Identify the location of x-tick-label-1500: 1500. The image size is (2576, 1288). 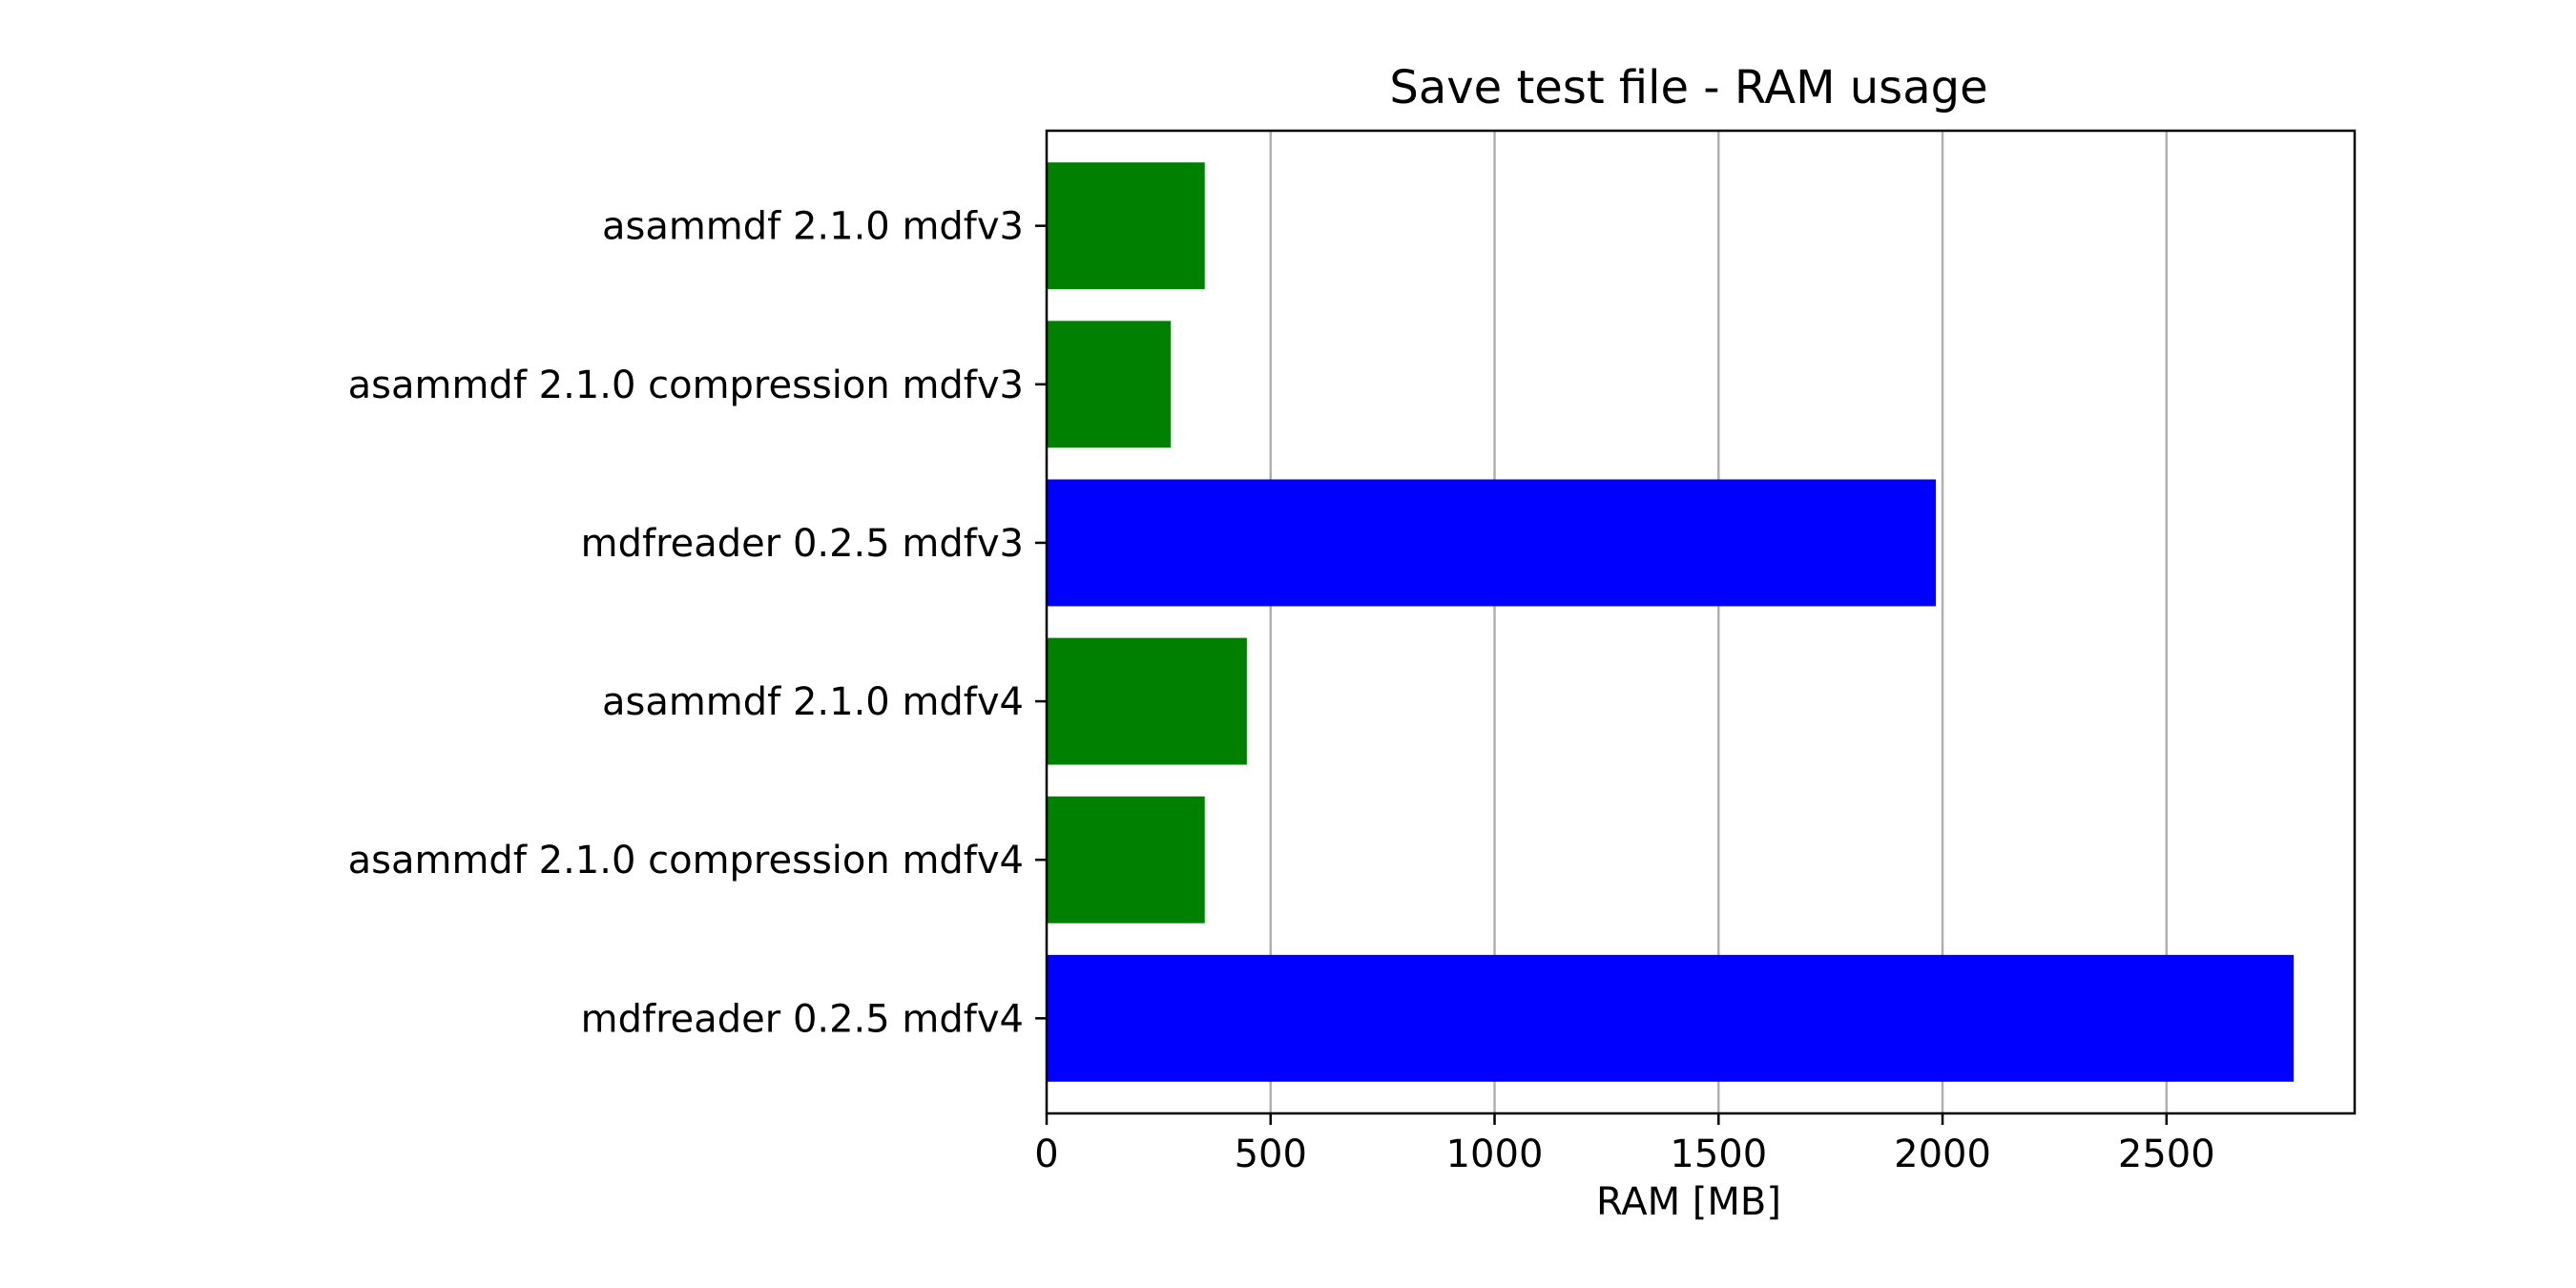
(1718, 1154).